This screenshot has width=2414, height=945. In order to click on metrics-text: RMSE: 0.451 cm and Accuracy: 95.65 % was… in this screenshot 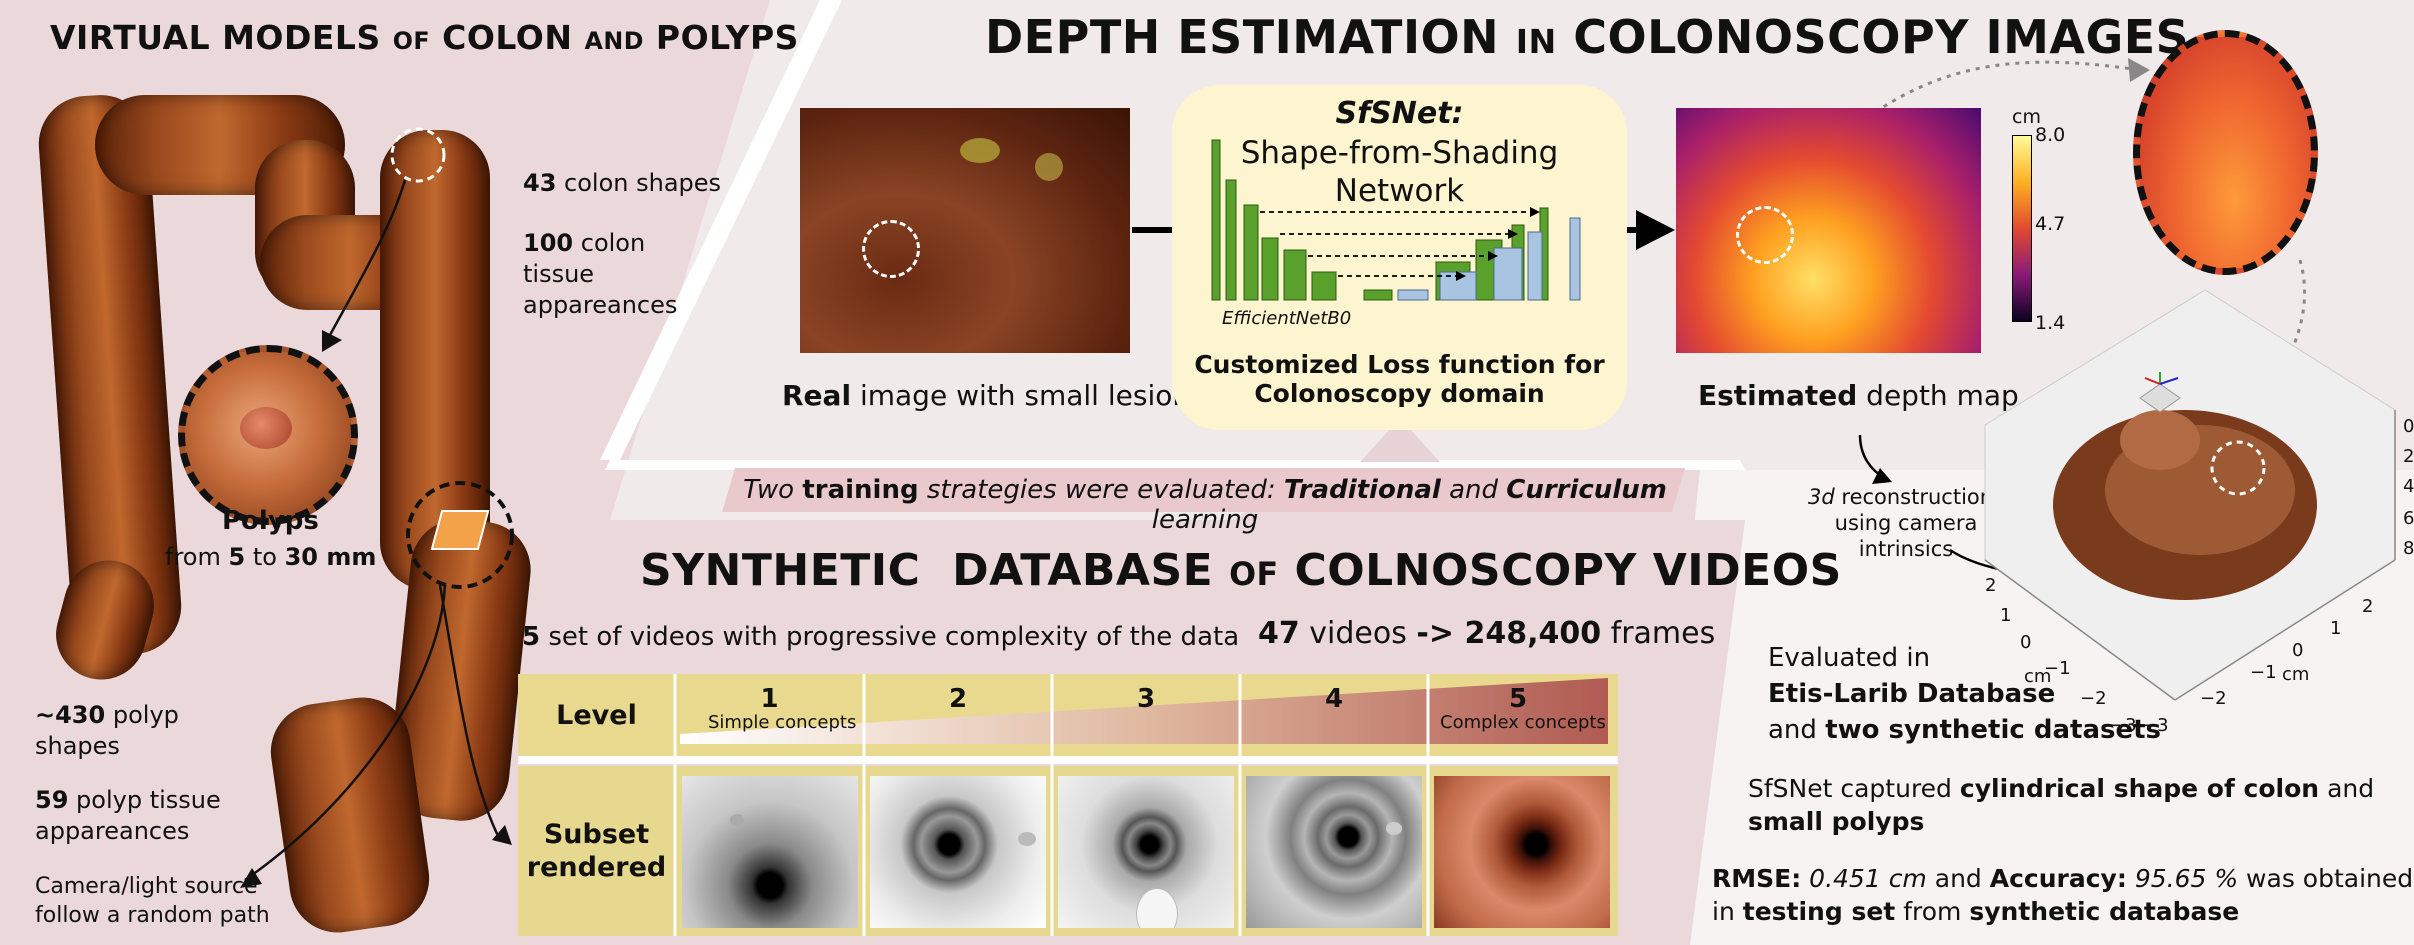, I will do `click(2063, 895)`.